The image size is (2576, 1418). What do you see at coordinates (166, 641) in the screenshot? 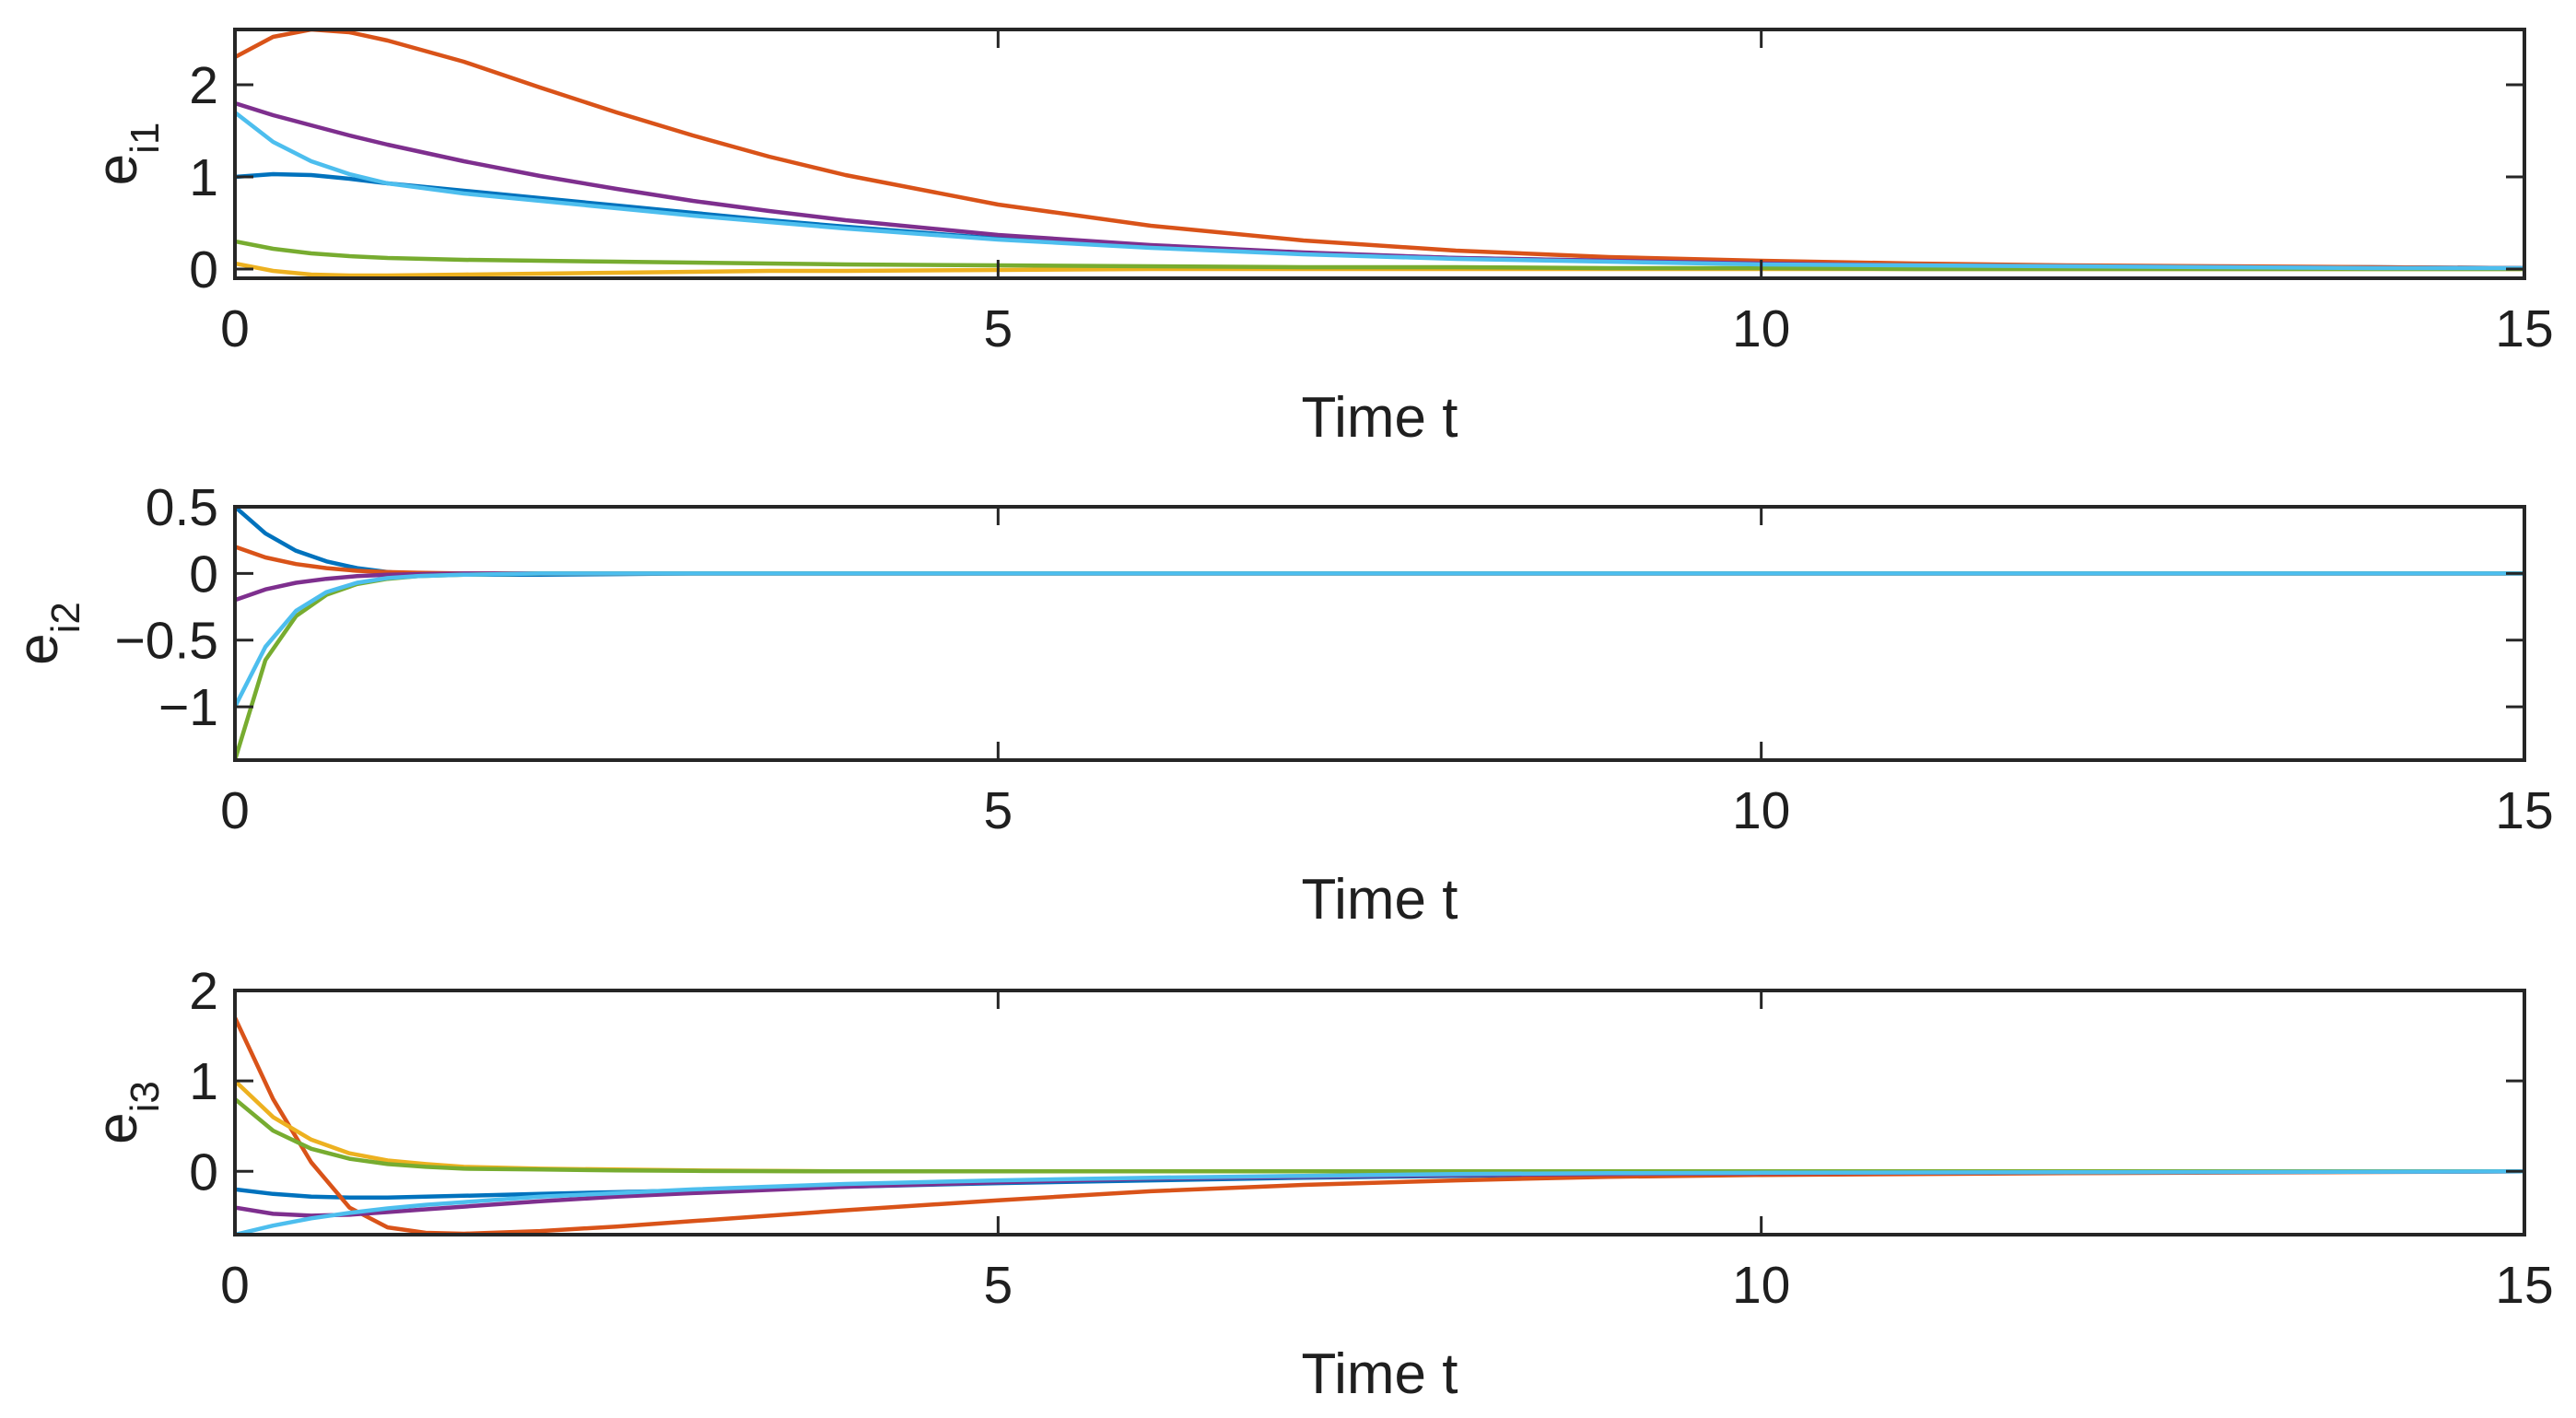
I see `y-tick-label: −0.5` at bounding box center [166, 641].